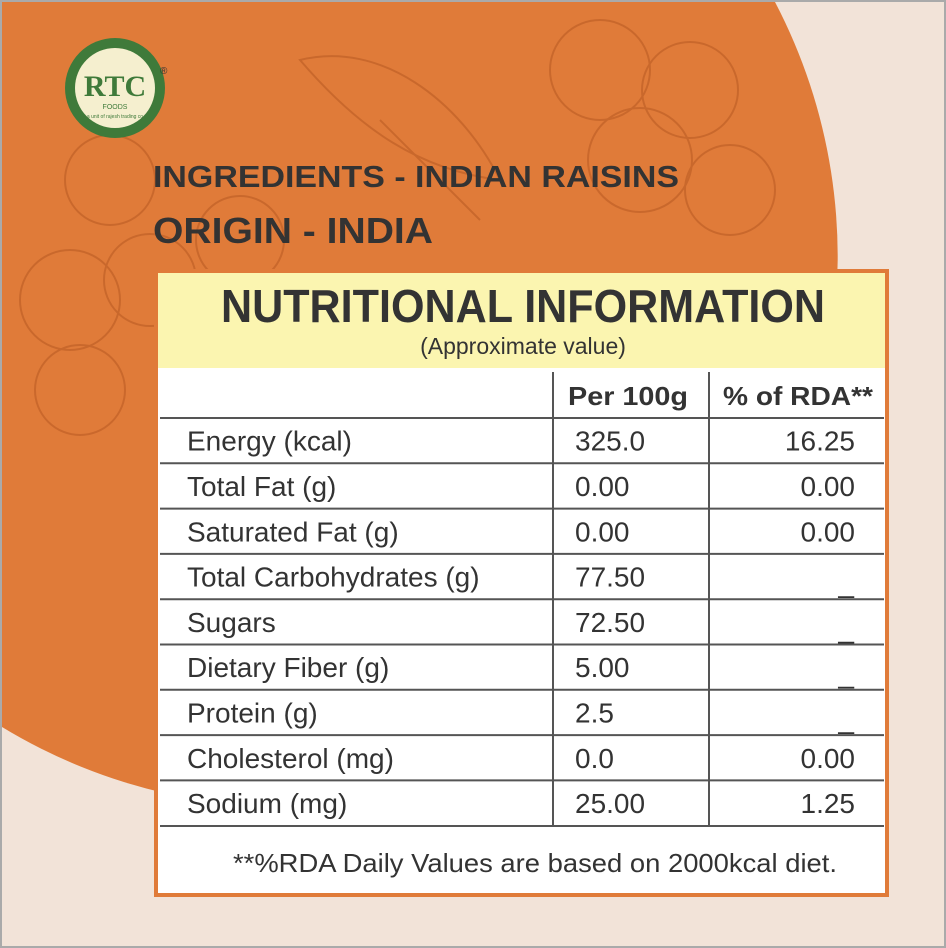 The width and height of the screenshot is (946, 948). I want to click on logo-sub: FOODS, so click(115, 107).